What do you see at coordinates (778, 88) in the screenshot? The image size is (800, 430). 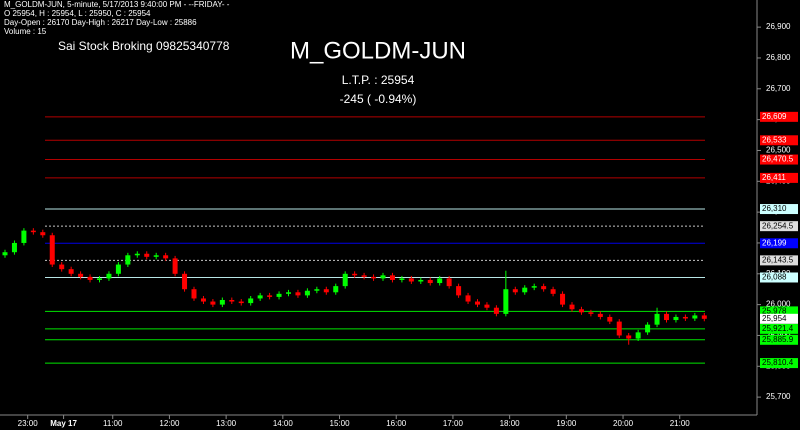 I see `y-tick-label: 26,700` at bounding box center [778, 88].